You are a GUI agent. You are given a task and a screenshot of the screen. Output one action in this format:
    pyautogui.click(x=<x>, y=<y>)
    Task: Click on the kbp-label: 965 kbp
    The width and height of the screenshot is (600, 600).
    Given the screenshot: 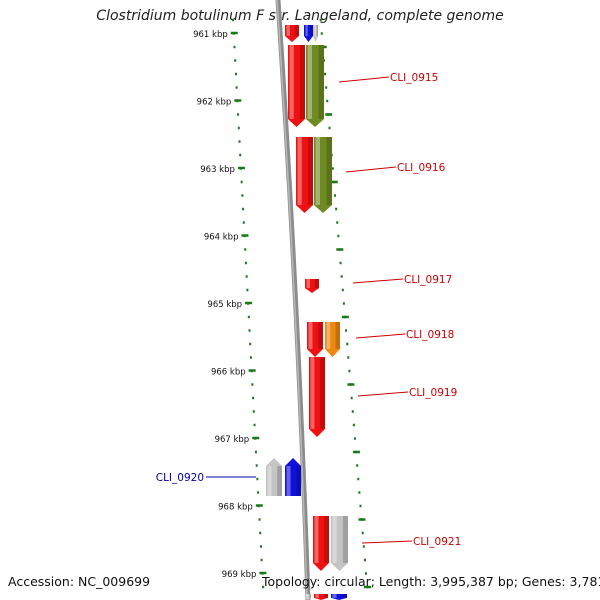 What is the action you would take?
    pyautogui.click(x=224, y=305)
    